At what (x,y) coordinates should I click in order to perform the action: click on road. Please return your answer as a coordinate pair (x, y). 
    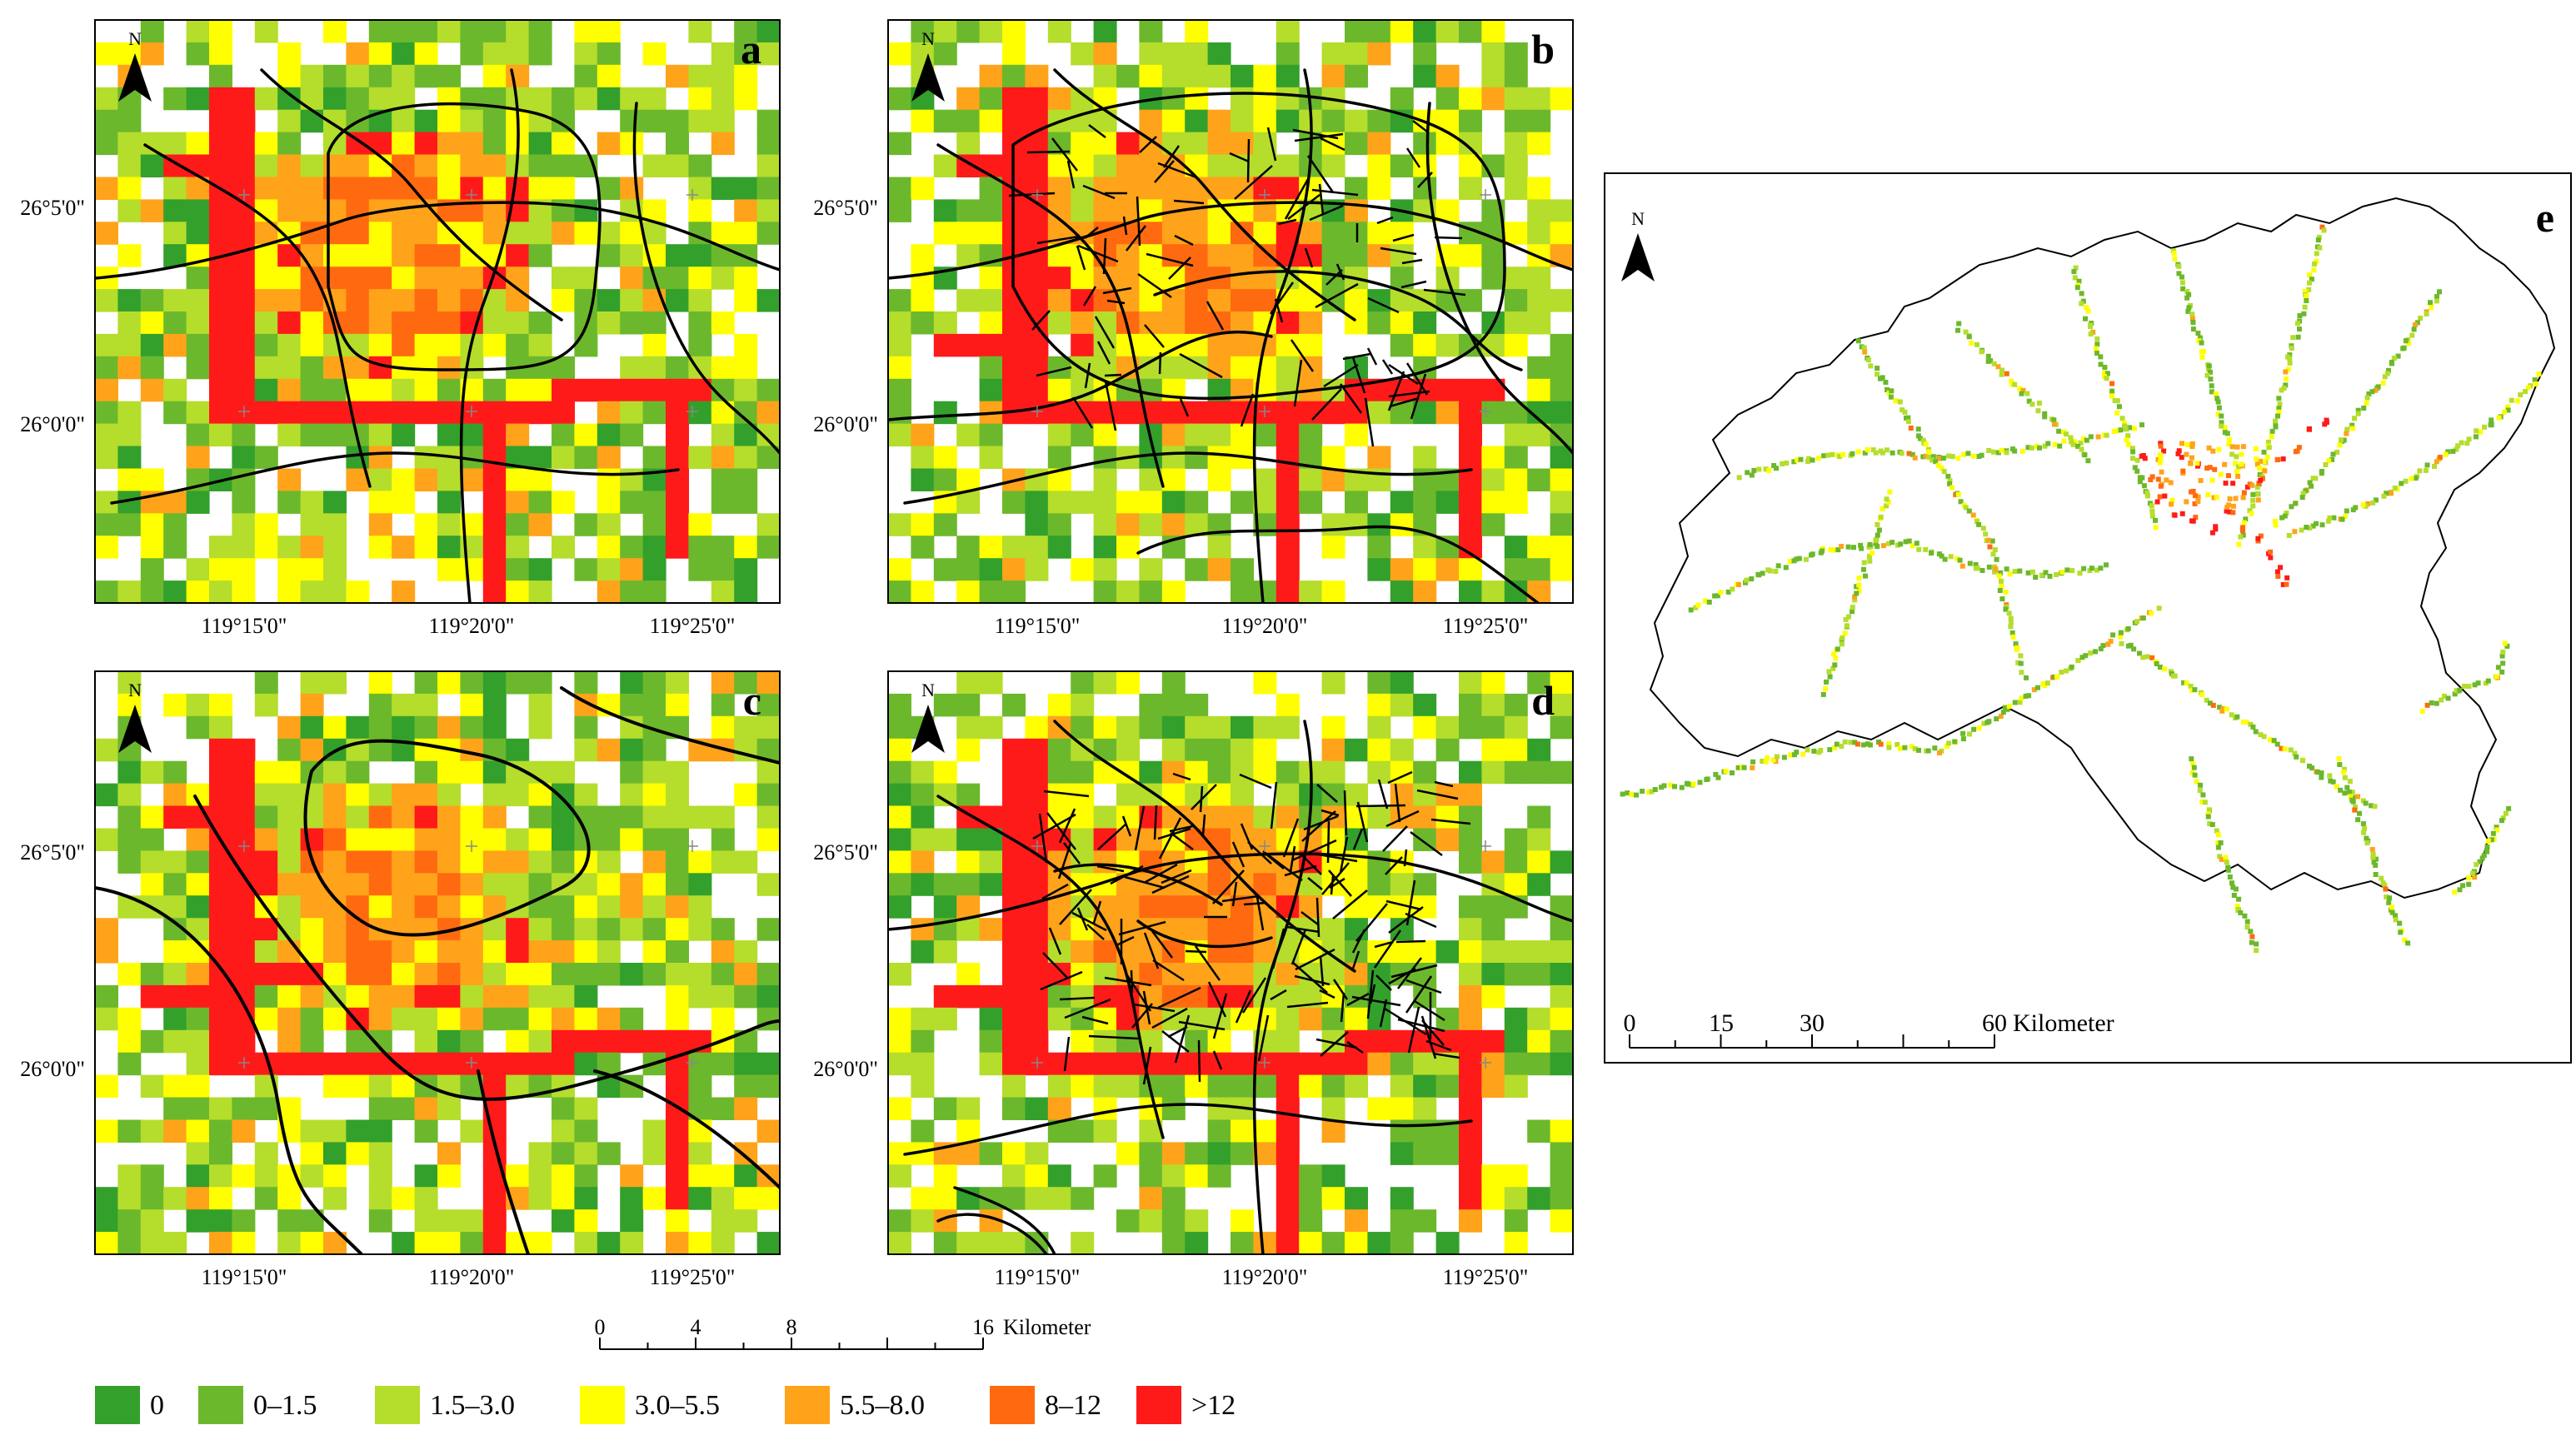
    Looking at the image, I should click on (257, 315).